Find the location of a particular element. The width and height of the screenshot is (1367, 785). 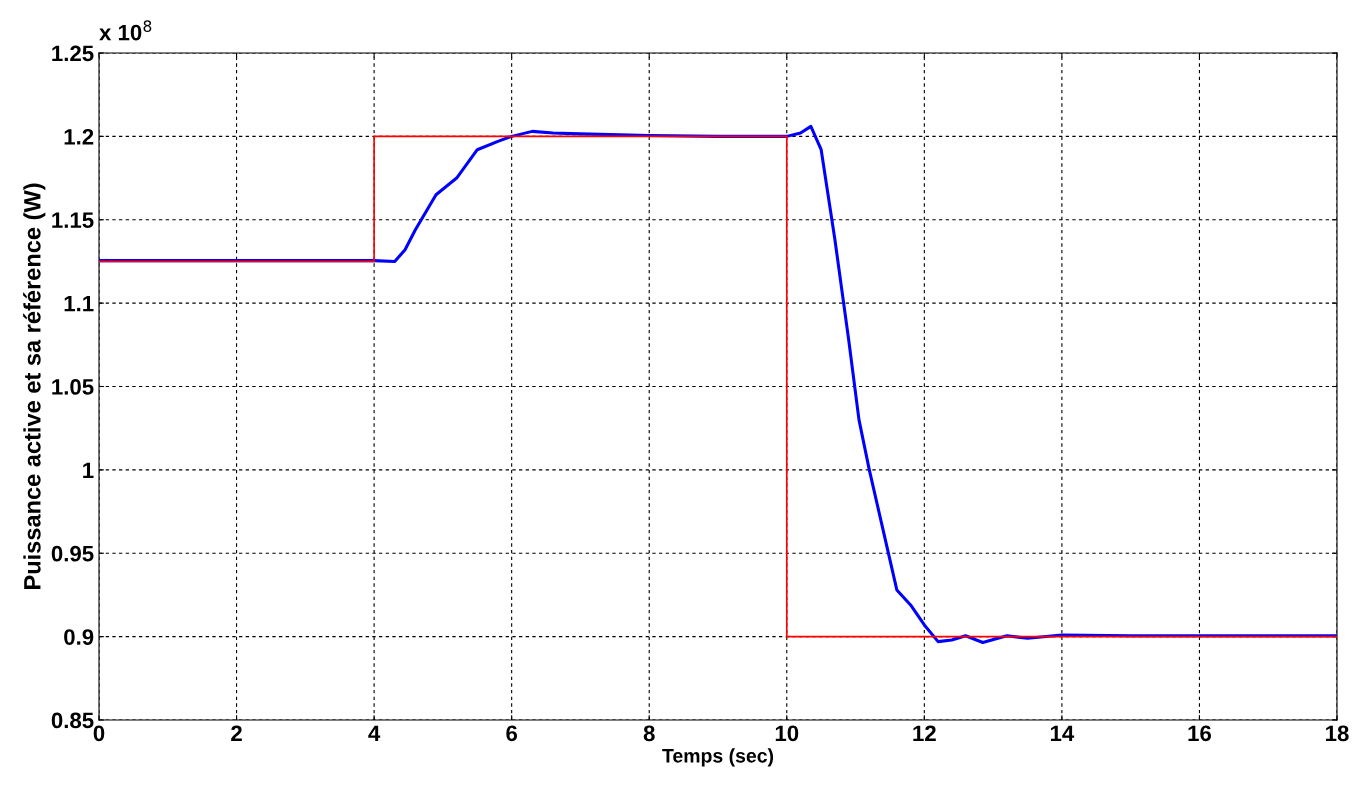

x-tick-label: 2 is located at coordinates (236, 733).